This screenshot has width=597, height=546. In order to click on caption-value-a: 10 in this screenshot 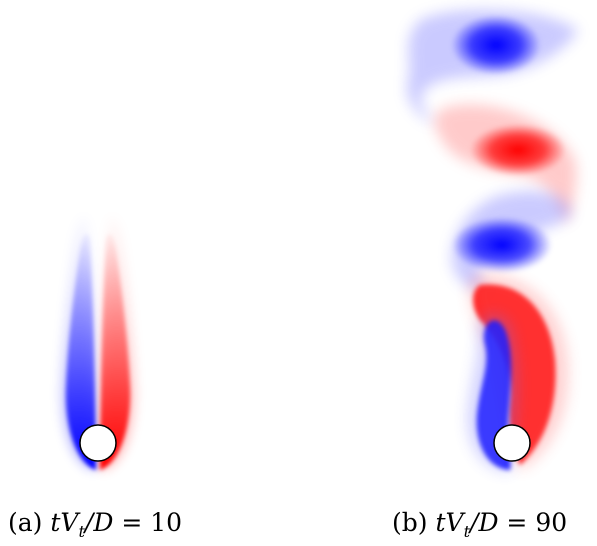, I will do `click(166, 522)`.